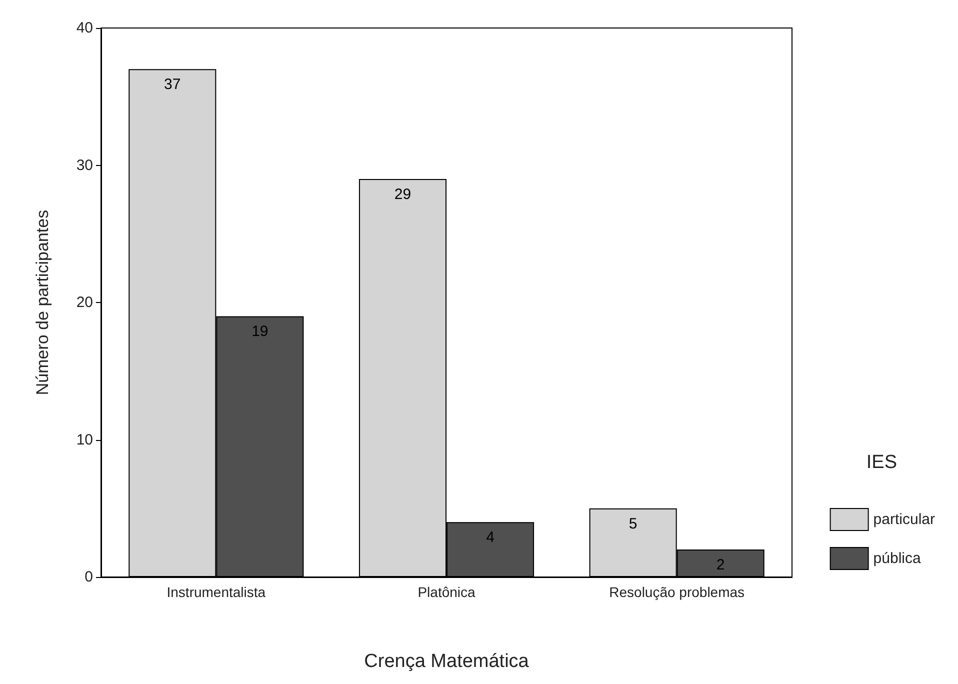  What do you see at coordinates (677, 592) in the screenshot?
I see `x-tick-label: Resolução problemas` at bounding box center [677, 592].